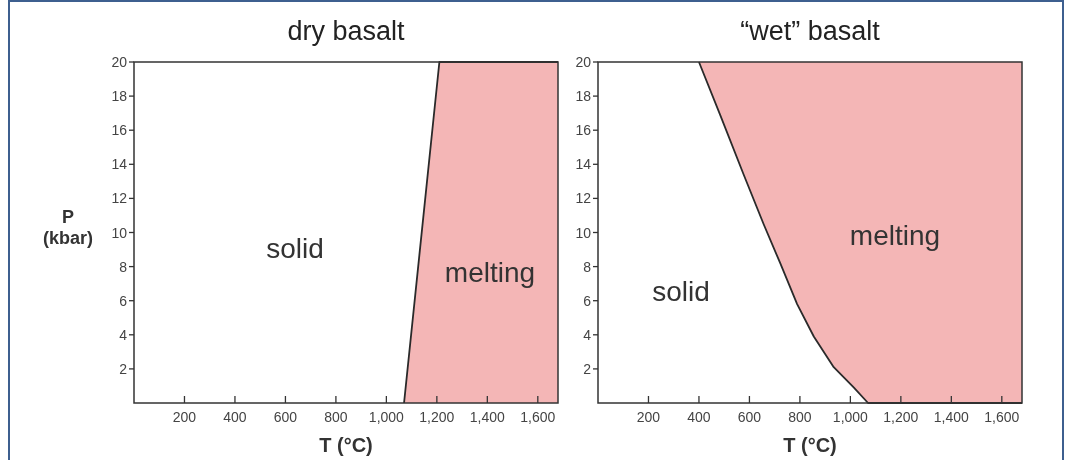 Image resolution: width=1072 pixels, height=460 pixels. I want to click on chart-title: “wet” basalt, so click(810, 31).